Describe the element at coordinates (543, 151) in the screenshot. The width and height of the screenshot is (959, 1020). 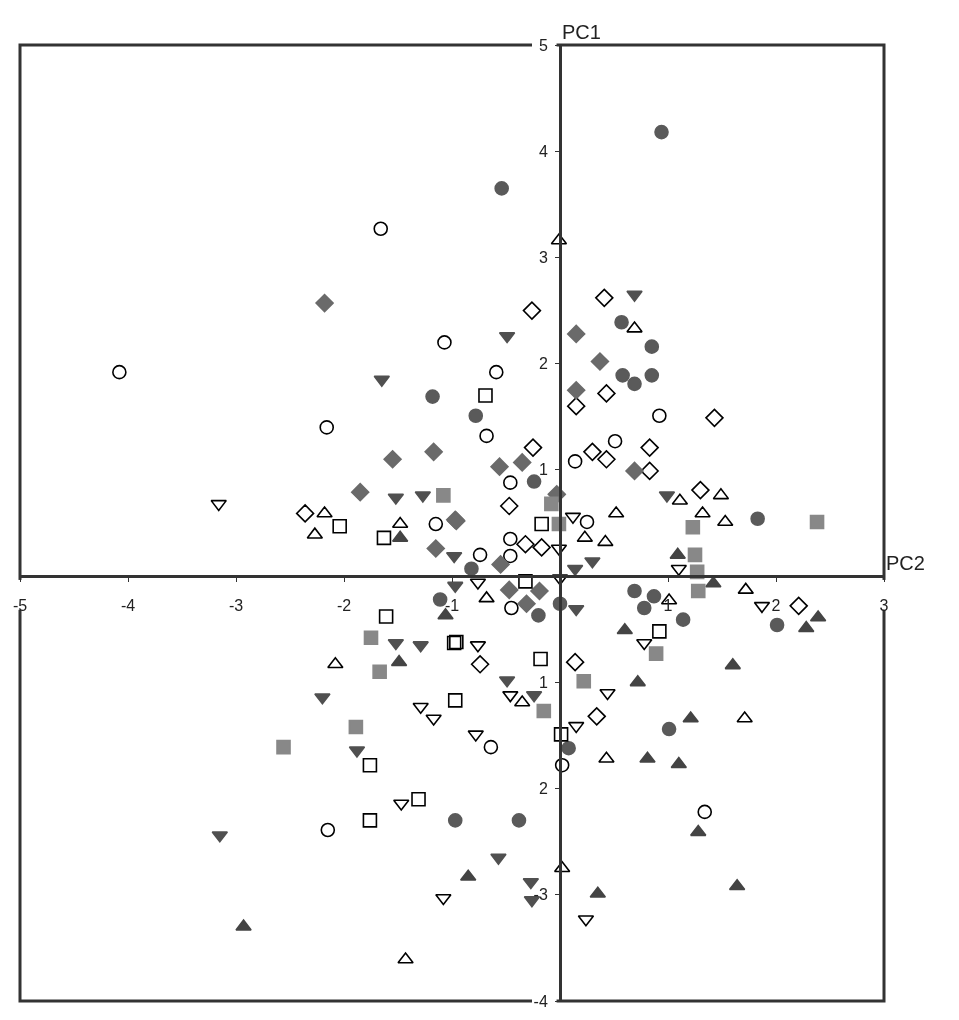
I see `y-tick-label: 4` at that location.